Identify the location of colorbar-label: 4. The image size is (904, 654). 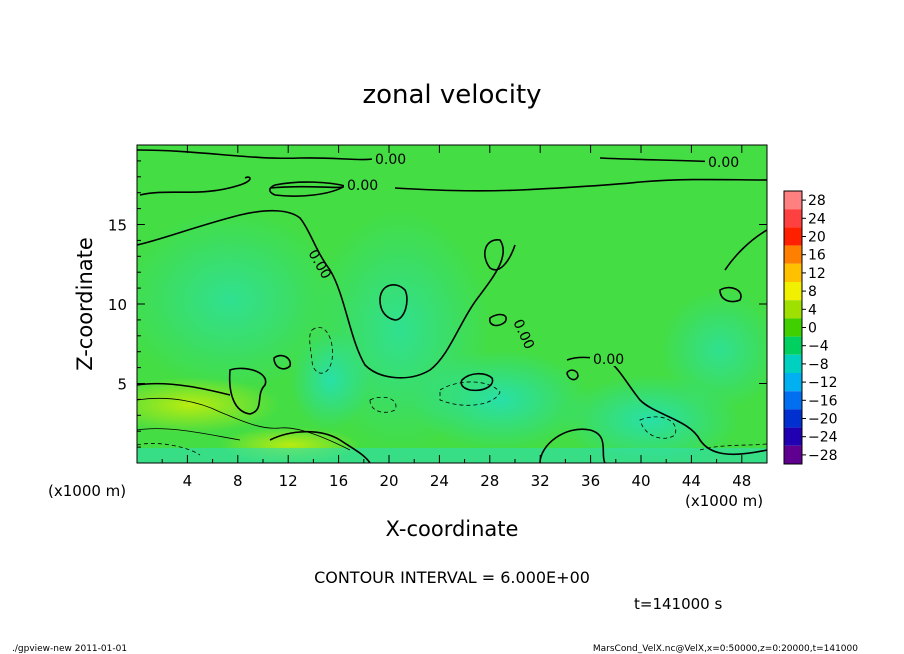
(812, 310).